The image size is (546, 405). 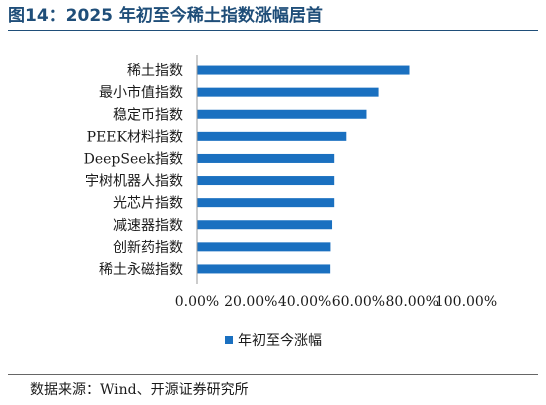 What do you see at coordinates (148, 204) in the screenshot?
I see `category-label-6: 光芯片指数` at bounding box center [148, 204].